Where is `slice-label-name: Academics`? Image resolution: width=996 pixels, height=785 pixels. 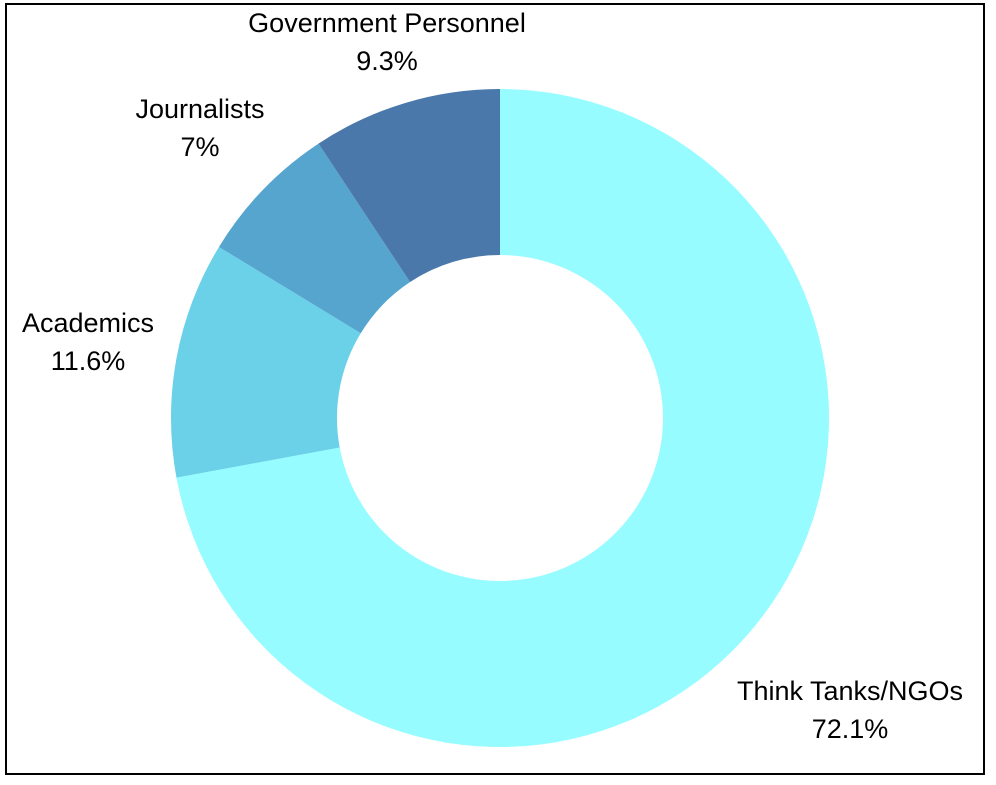
slice-label-name: Academics is located at coordinates (88, 323).